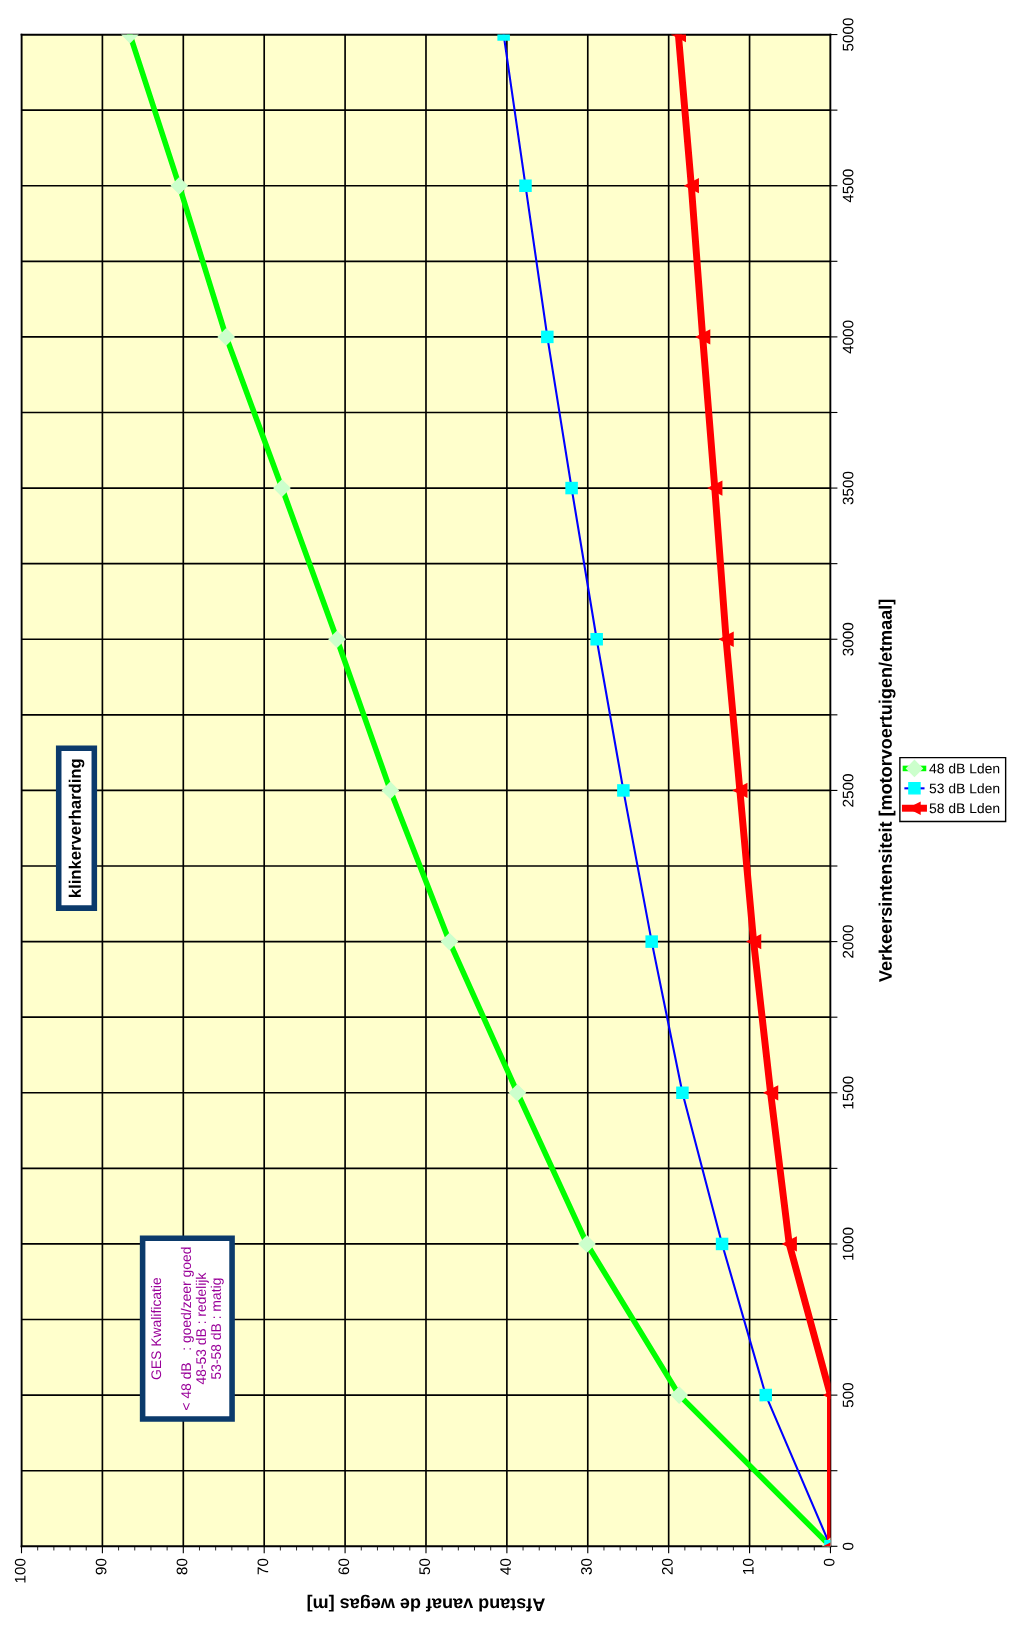 This screenshot has height=1645, width=1024. I want to click on y-tick-label: 500, so click(848, 1395).